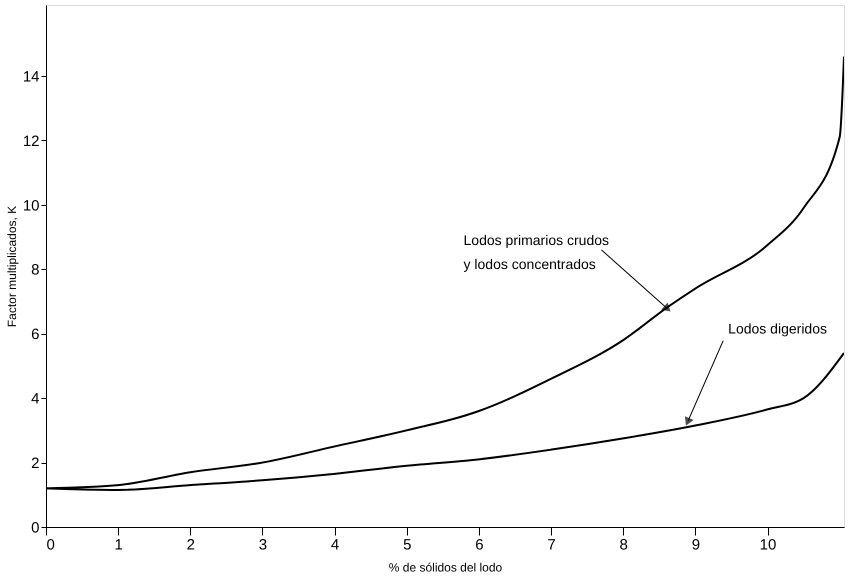 This screenshot has width=849, height=578. What do you see at coordinates (537, 252) in the screenshot?
I see `annotation: Lodos primarios crudos y lodos concentrados` at bounding box center [537, 252].